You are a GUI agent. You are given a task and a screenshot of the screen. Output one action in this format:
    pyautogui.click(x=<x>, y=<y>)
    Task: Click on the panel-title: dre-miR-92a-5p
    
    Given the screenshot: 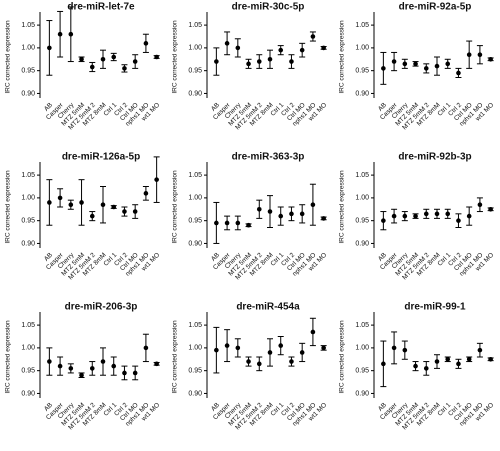 What is the action you would take?
    pyautogui.click(x=435, y=7)
    